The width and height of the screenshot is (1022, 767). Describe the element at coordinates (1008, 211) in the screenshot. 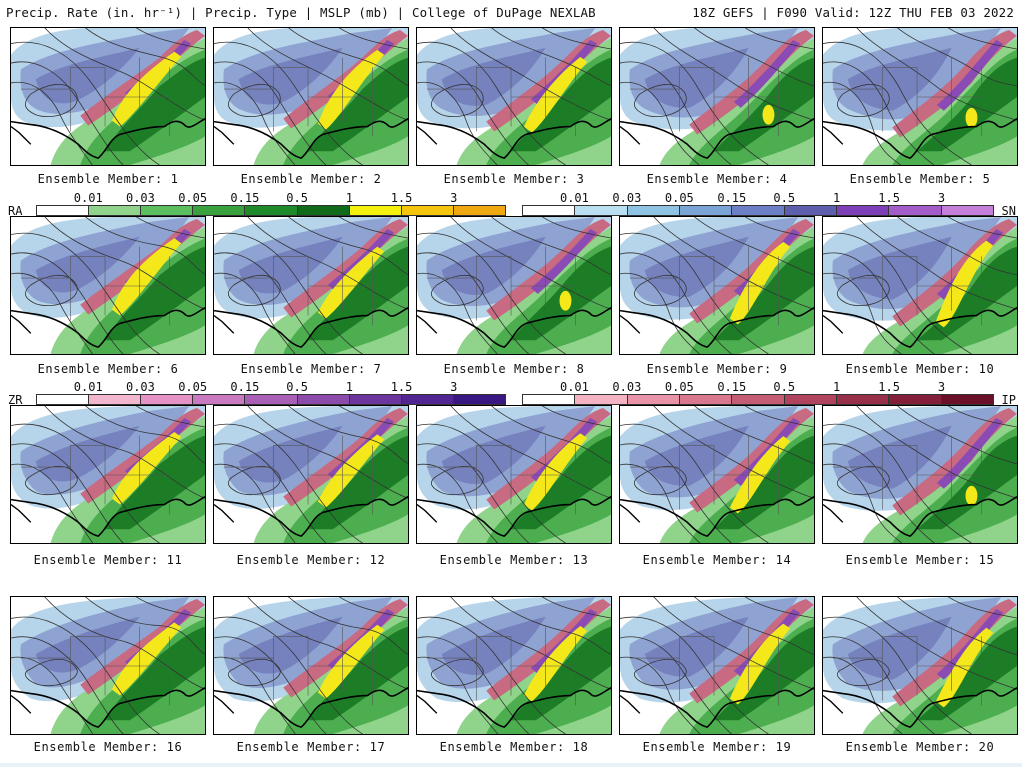

I see `snow-colorbar-tag: SN` at that location.